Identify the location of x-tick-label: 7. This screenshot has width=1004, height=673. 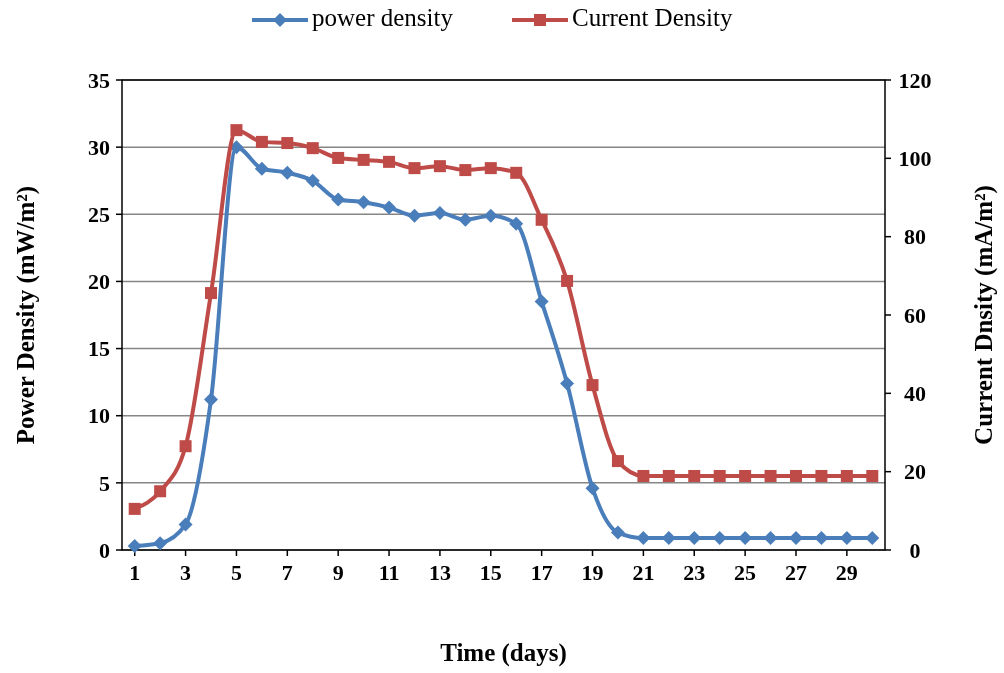
(287, 572).